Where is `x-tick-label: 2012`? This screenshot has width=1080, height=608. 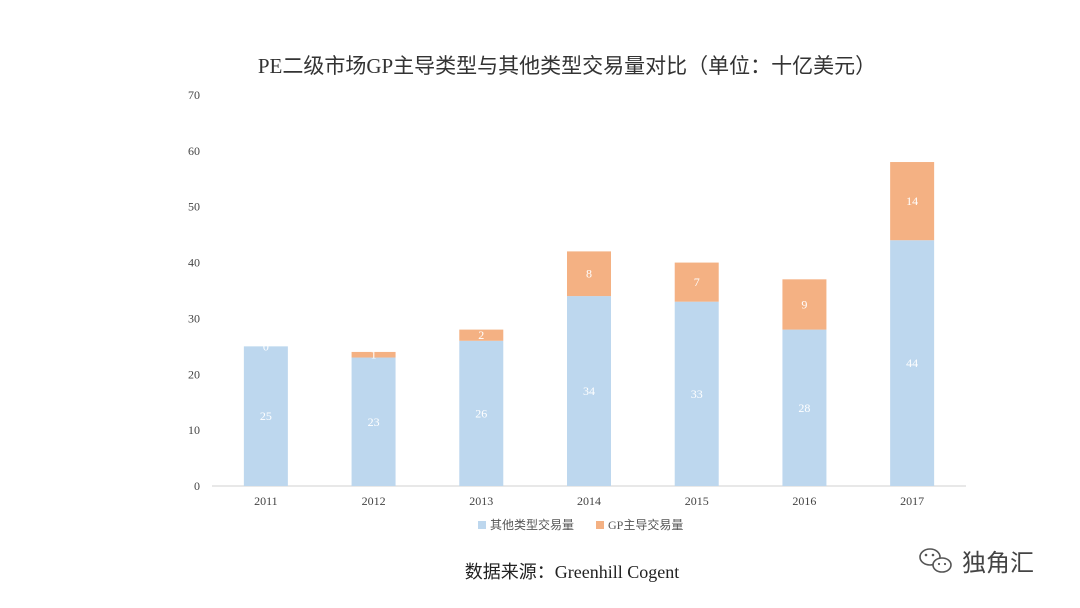
x-tick-label: 2012 is located at coordinates (374, 501).